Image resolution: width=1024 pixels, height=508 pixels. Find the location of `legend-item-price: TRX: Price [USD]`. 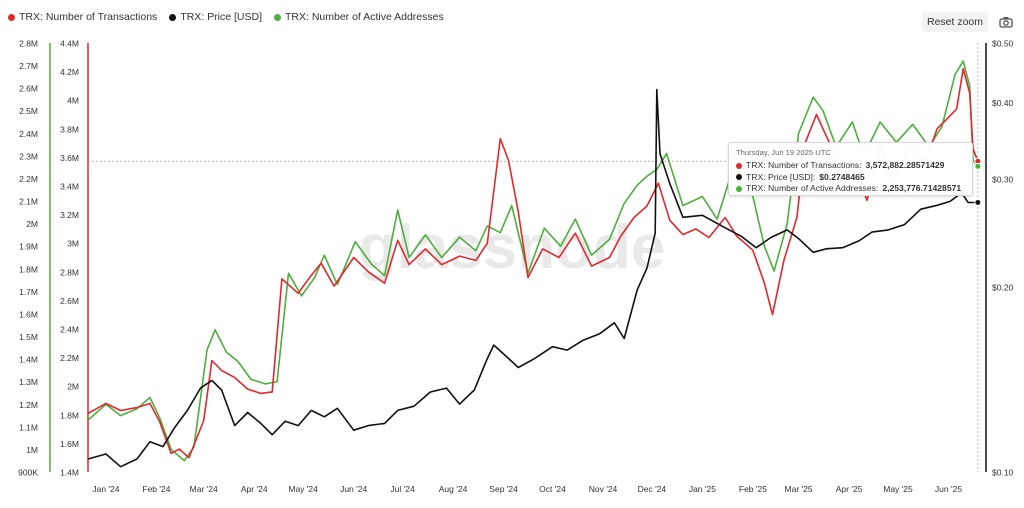

legend-item-price: TRX: Price [USD] is located at coordinates (215, 17).